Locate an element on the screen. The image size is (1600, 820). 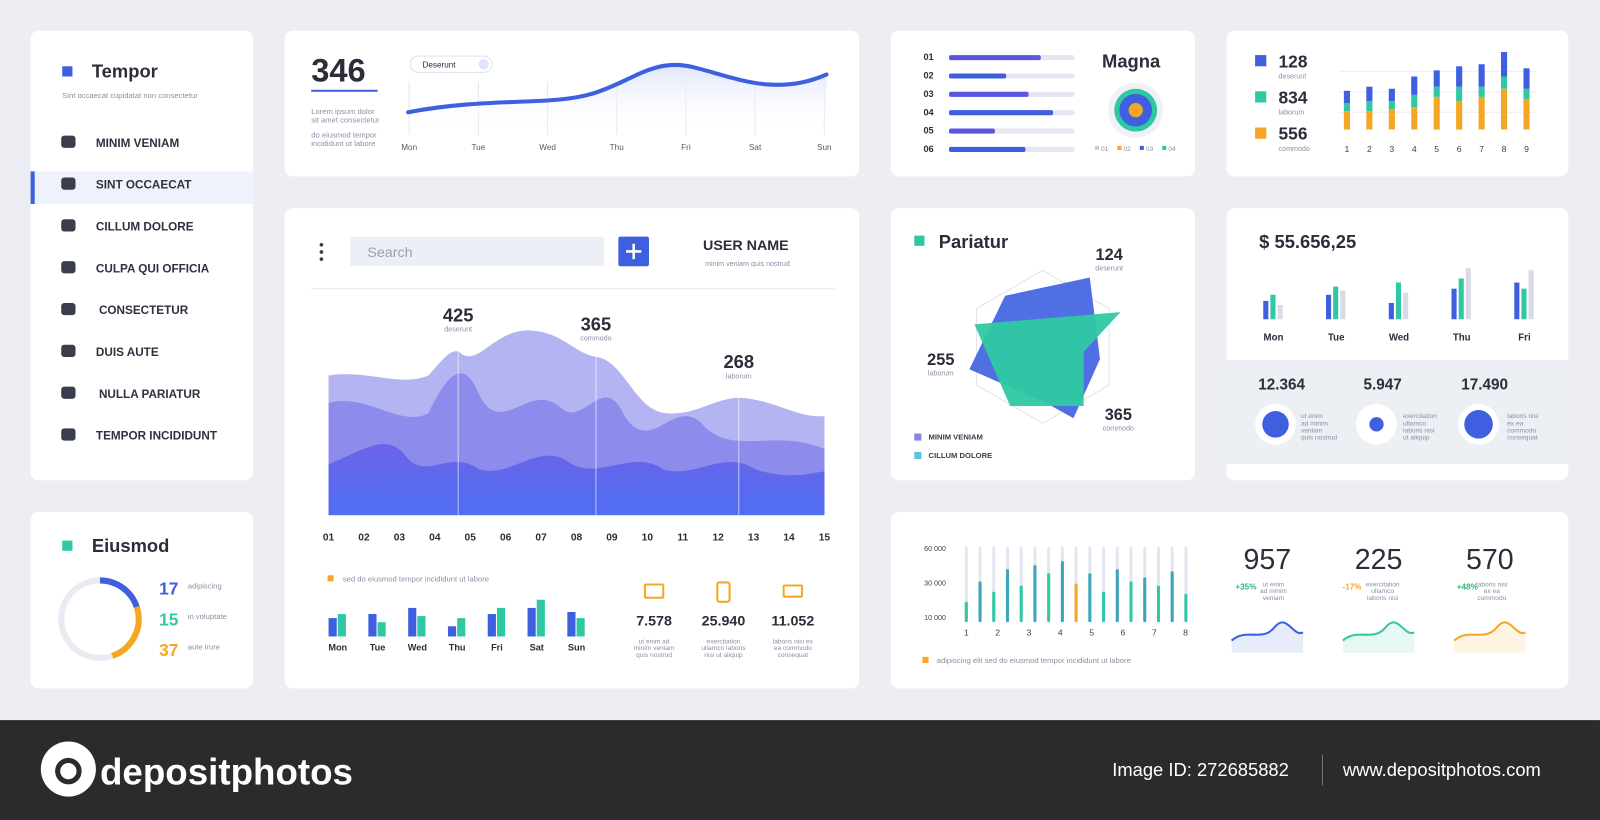
menu-item: MINIM VENIAM is located at coordinates (137, 143).